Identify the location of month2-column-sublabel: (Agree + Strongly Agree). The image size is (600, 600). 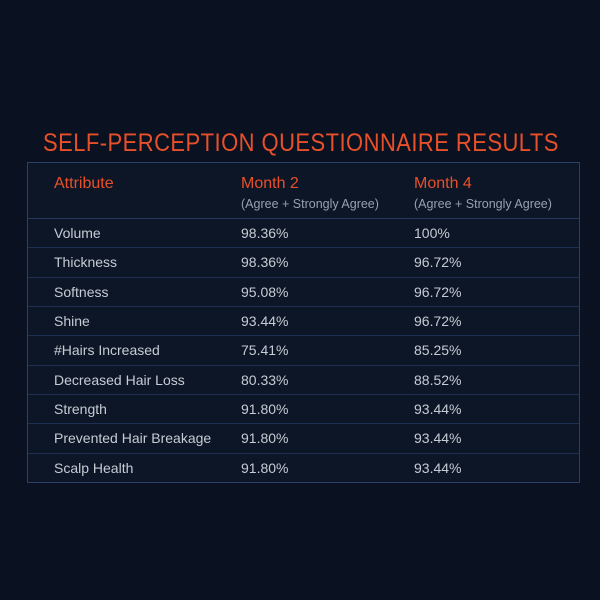
(310, 204).